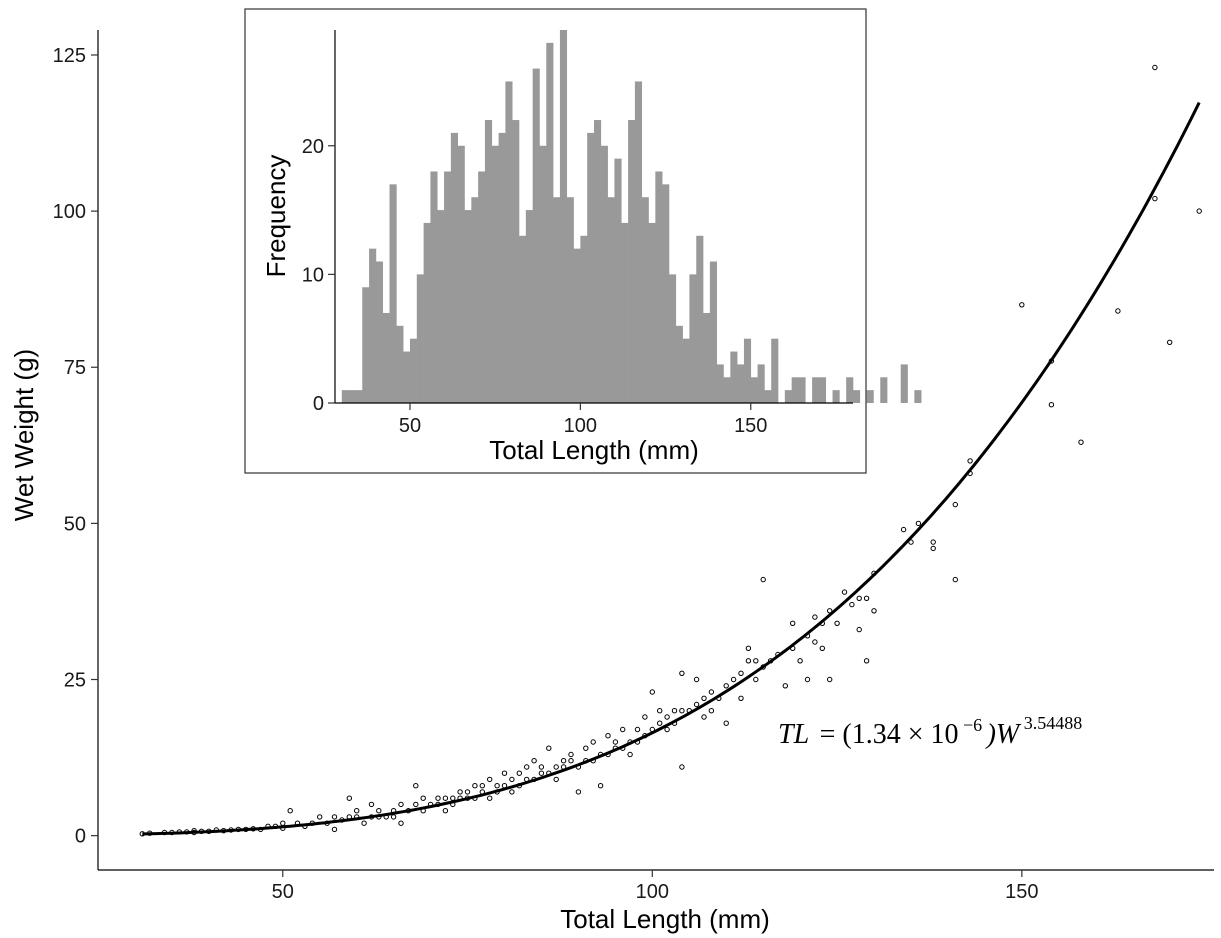 The height and width of the screenshot is (938, 1221). What do you see at coordinates (665, 919) in the screenshot?
I see `x-axis-title: Total Length (mm)` at bounding box center [665, 919].